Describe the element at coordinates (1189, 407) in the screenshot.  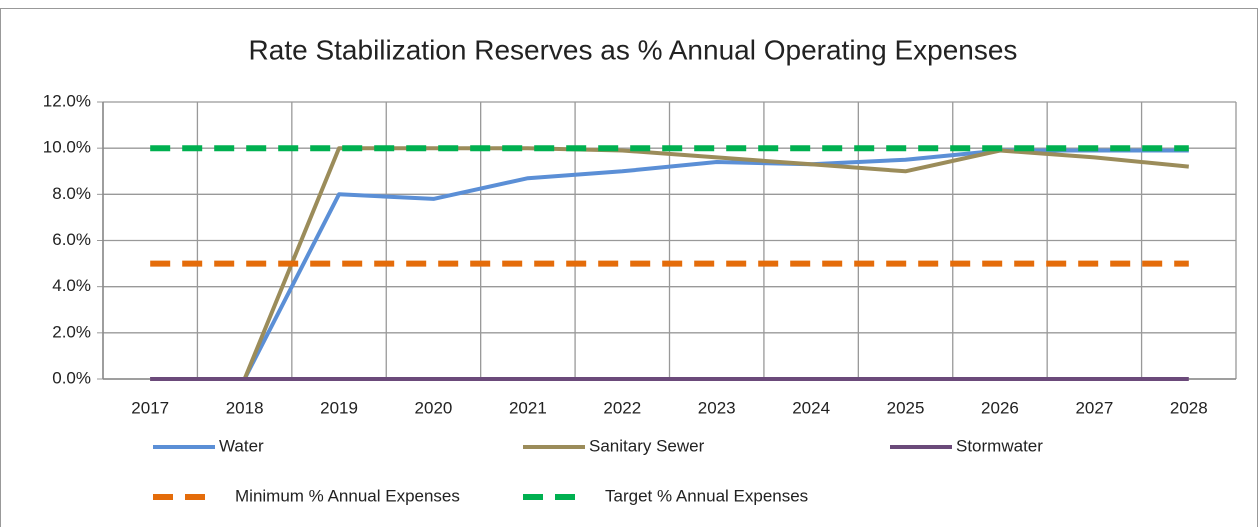
I see `x-tick-label: 2028` at that location.